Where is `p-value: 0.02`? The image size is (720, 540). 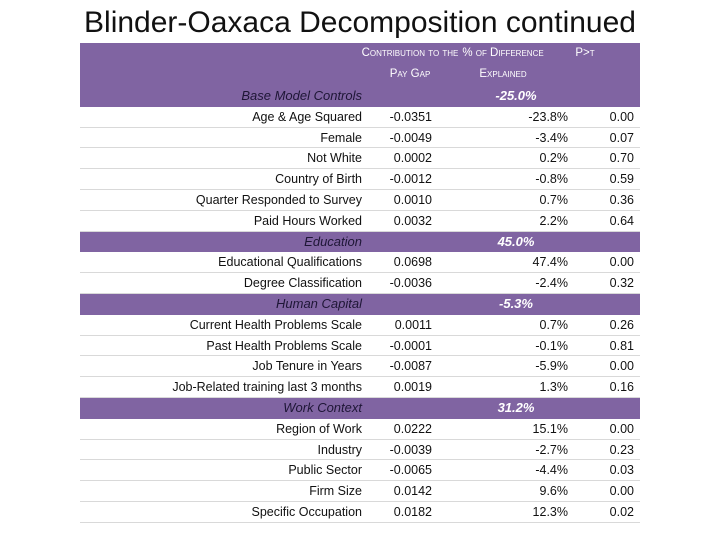
p-value: 0.02 is located at coordinates (621, 512).